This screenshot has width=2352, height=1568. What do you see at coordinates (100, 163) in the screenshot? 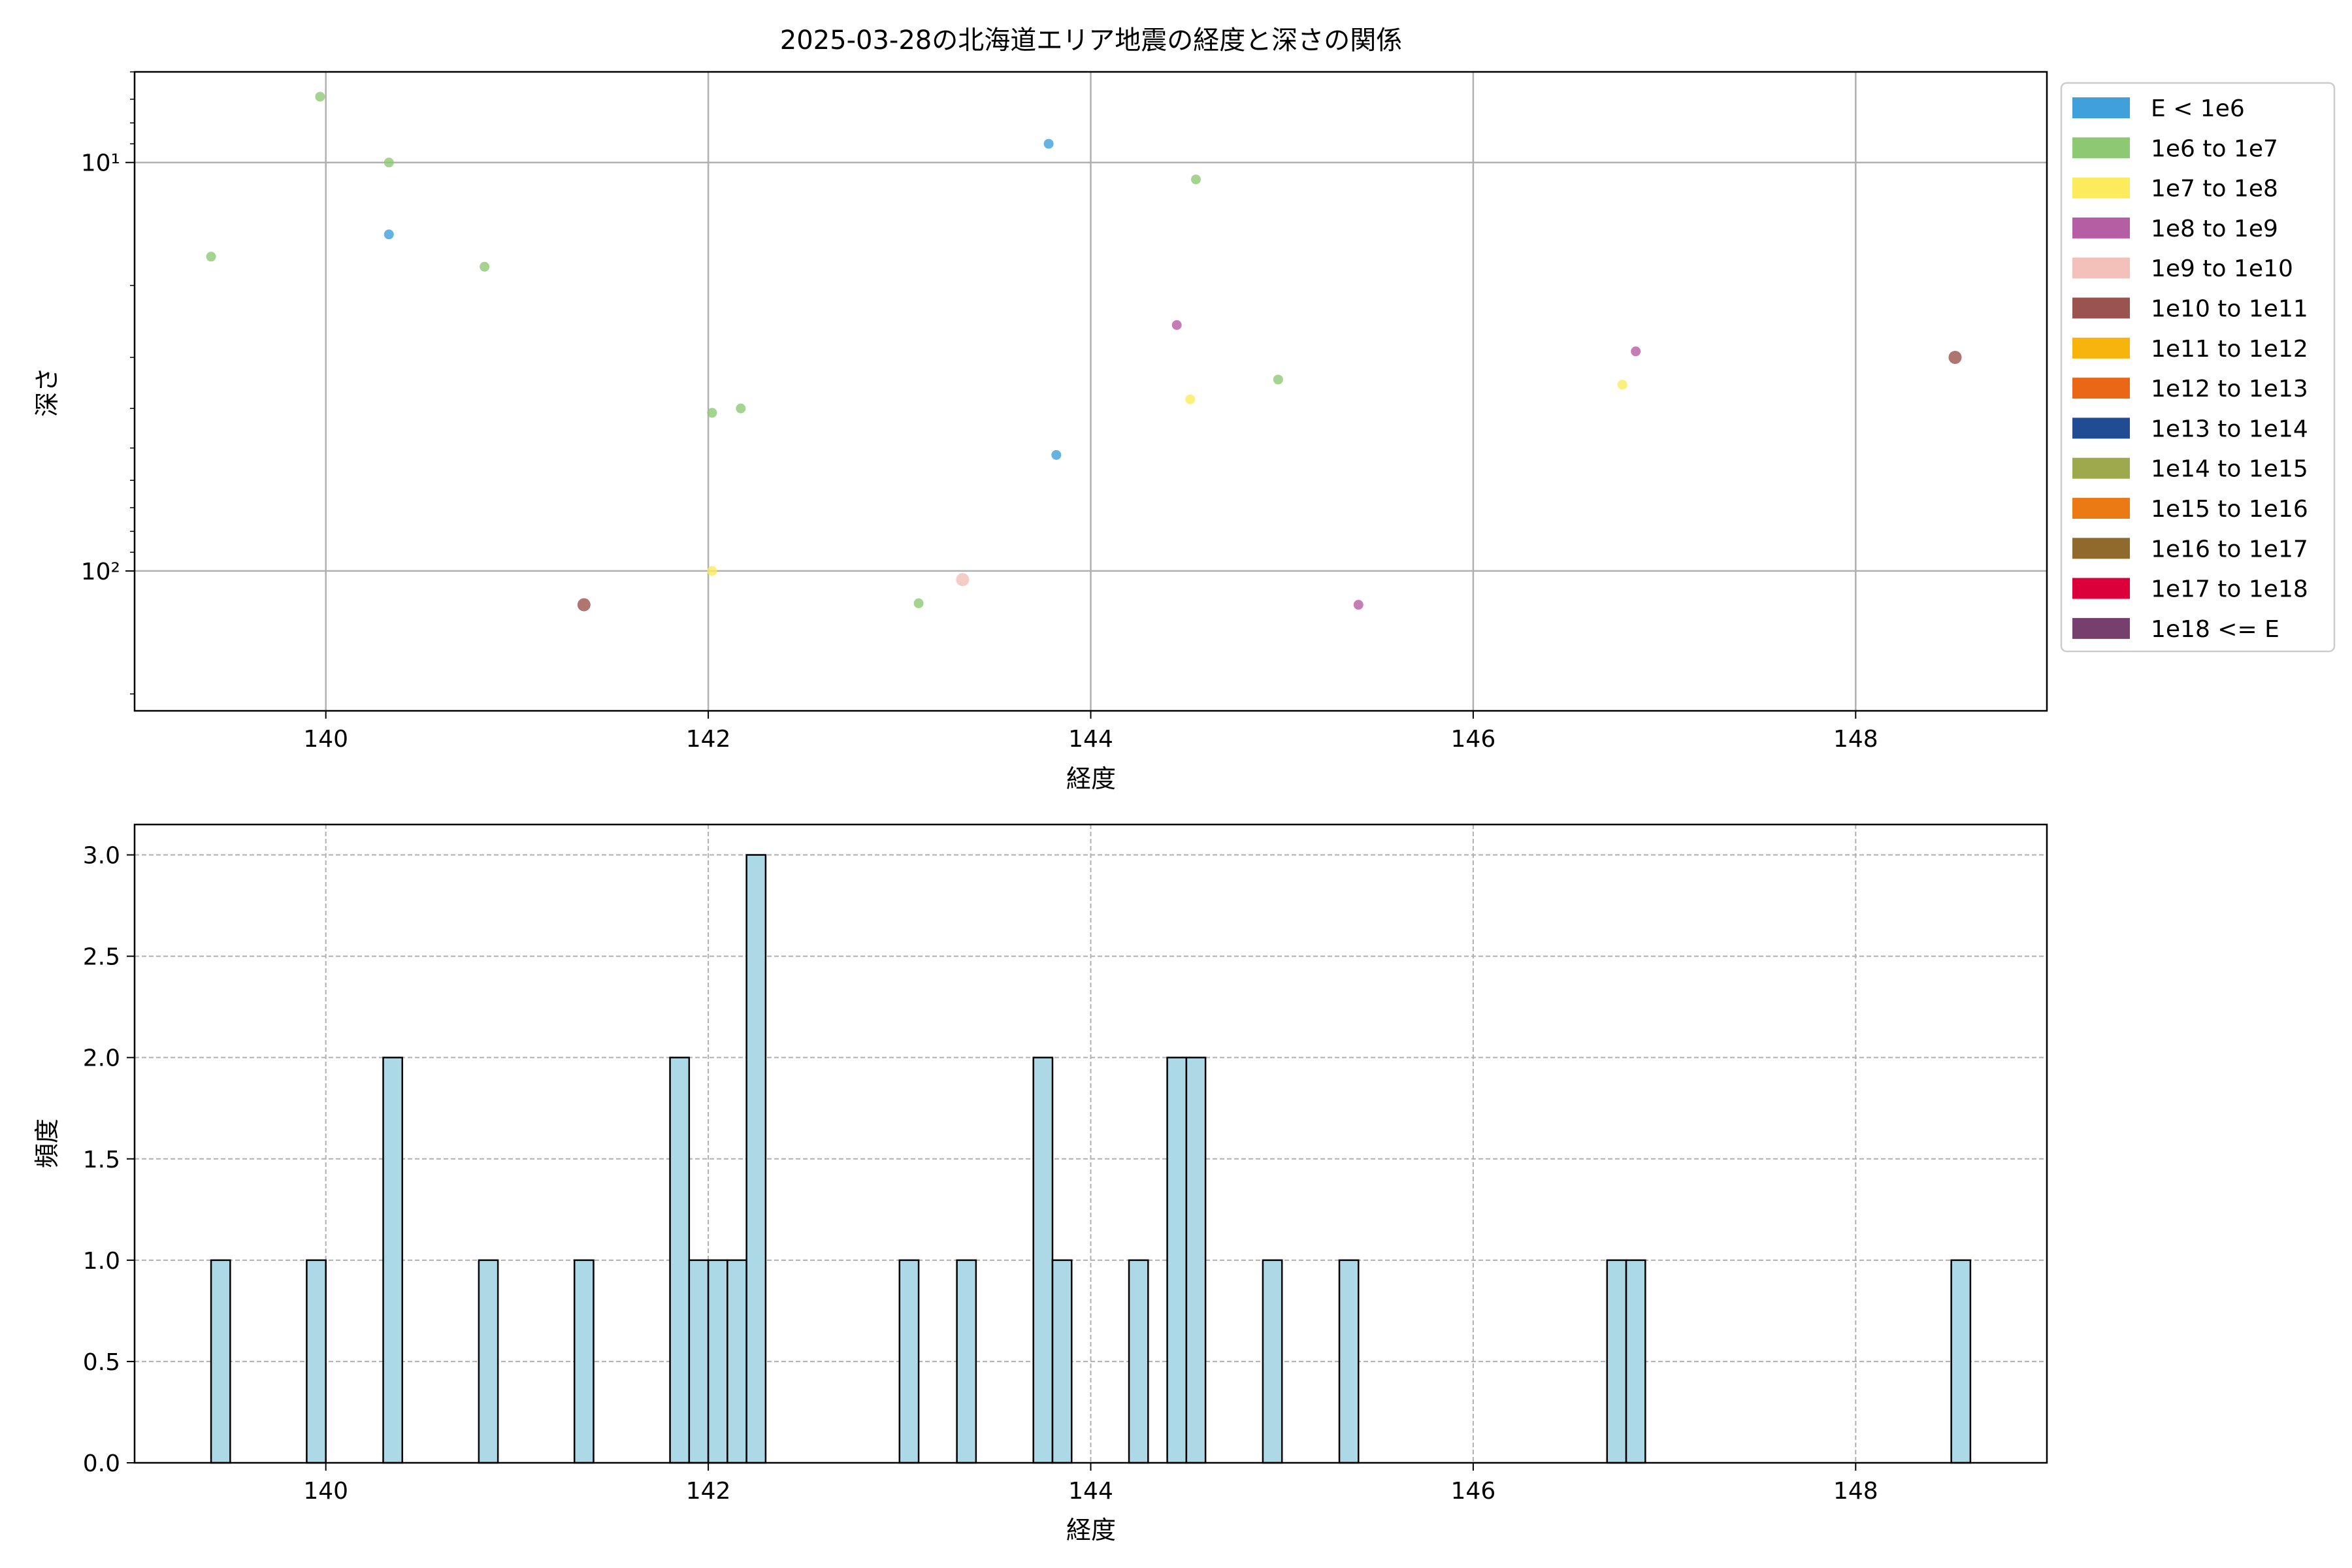
I see `scatter-y-tick-label: 10¹` at bounding box center [100, 163].